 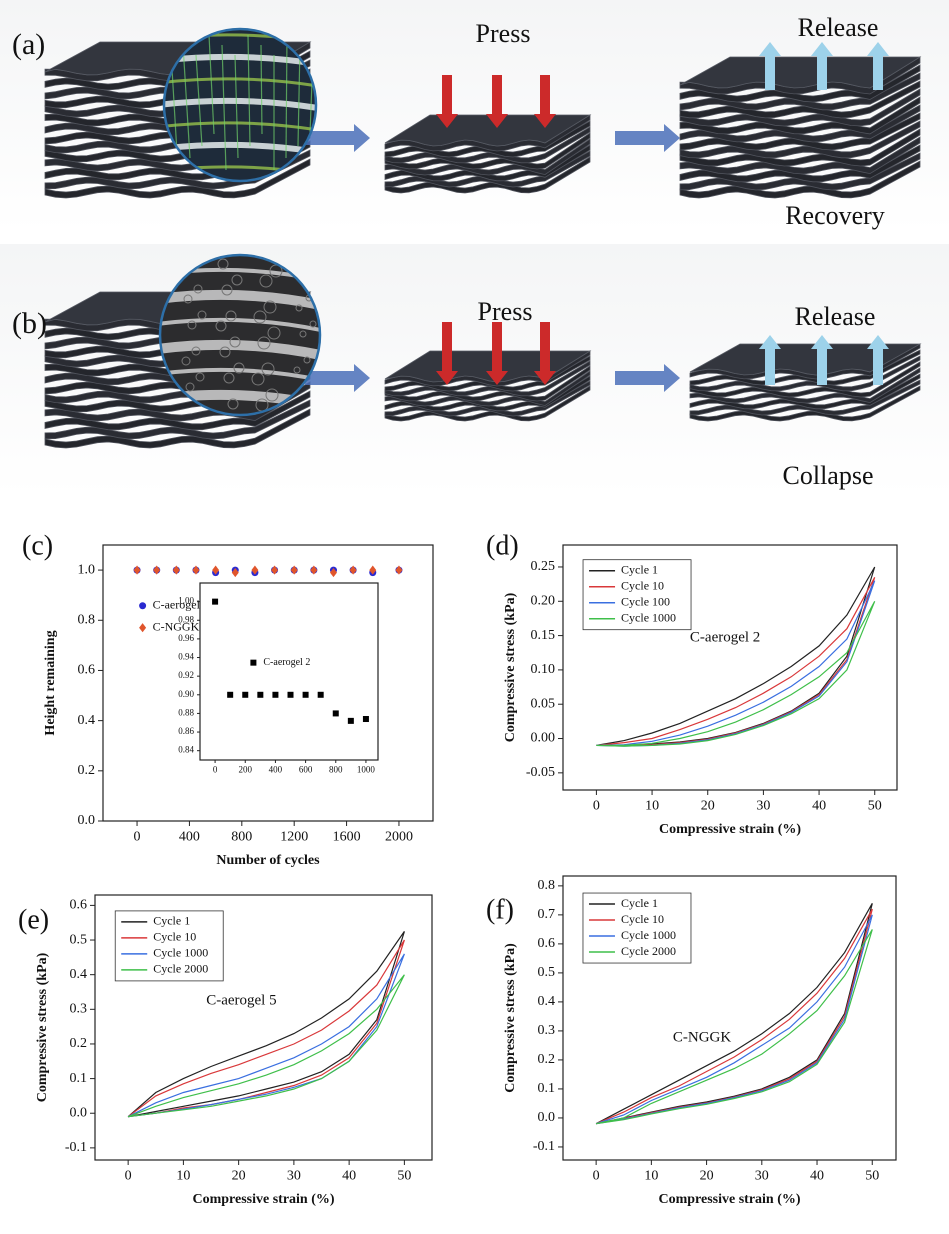 What do you see at coordinates (828, 475) in the screenshot?
I see `result-label: Collapse` at bounding box center [828, 475].